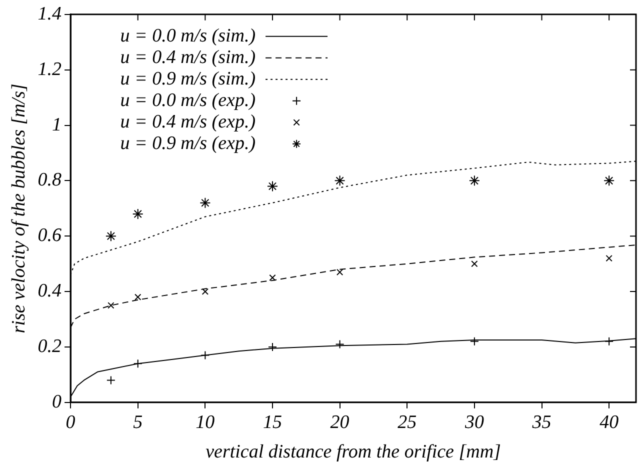 Image resolution: width=642 pixels, height=472 pixels. What do you see at coordinates (188, 100) in the screenshot?
I see `legend-label: u = 0.0 m/s (exp.)` at bounding box center [188, 100].